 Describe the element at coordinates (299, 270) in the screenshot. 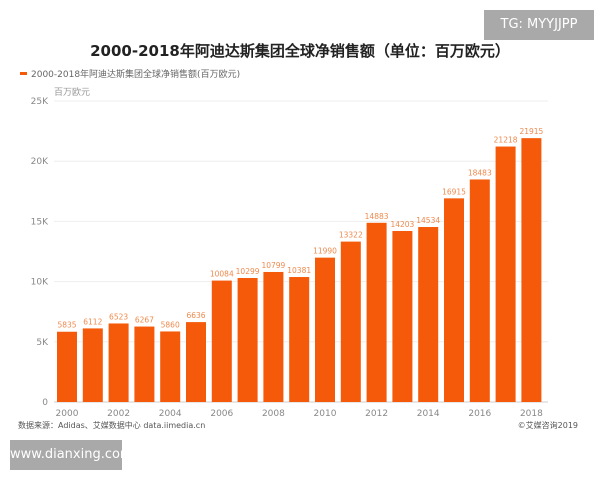

I see `data-label: 10381` at that location.